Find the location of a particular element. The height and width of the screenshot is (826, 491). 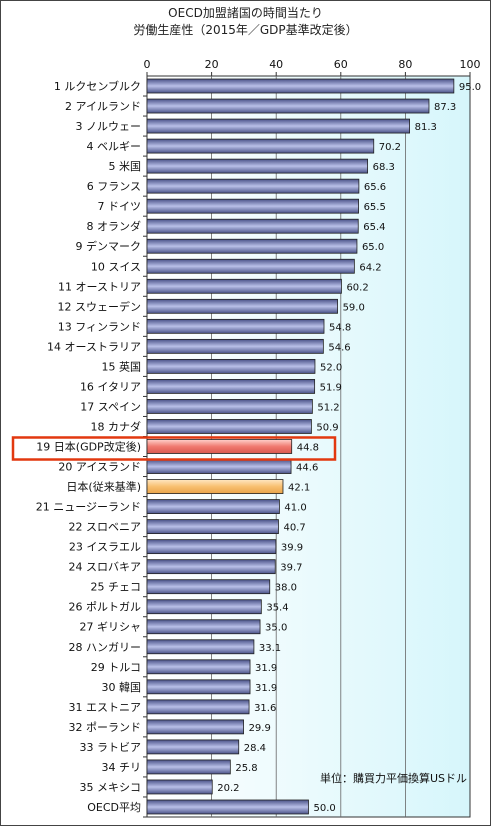

data-label: 33.1 is located at coordinates (270, 648).